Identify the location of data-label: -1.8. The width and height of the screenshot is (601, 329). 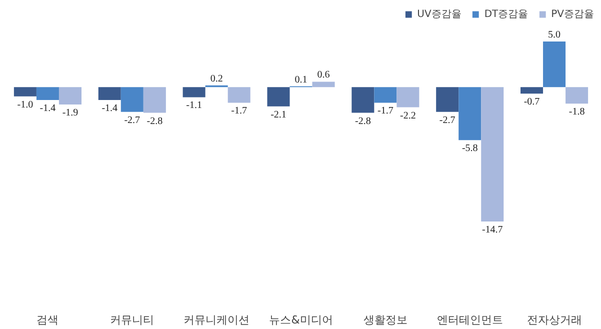
(576, 112).